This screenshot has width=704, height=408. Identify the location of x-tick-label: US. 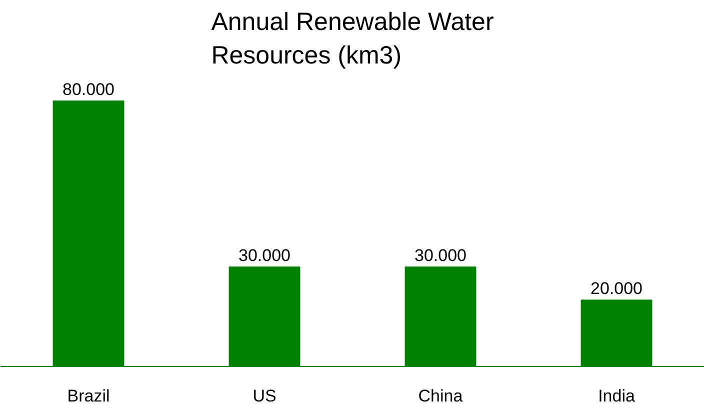
(264, 396).